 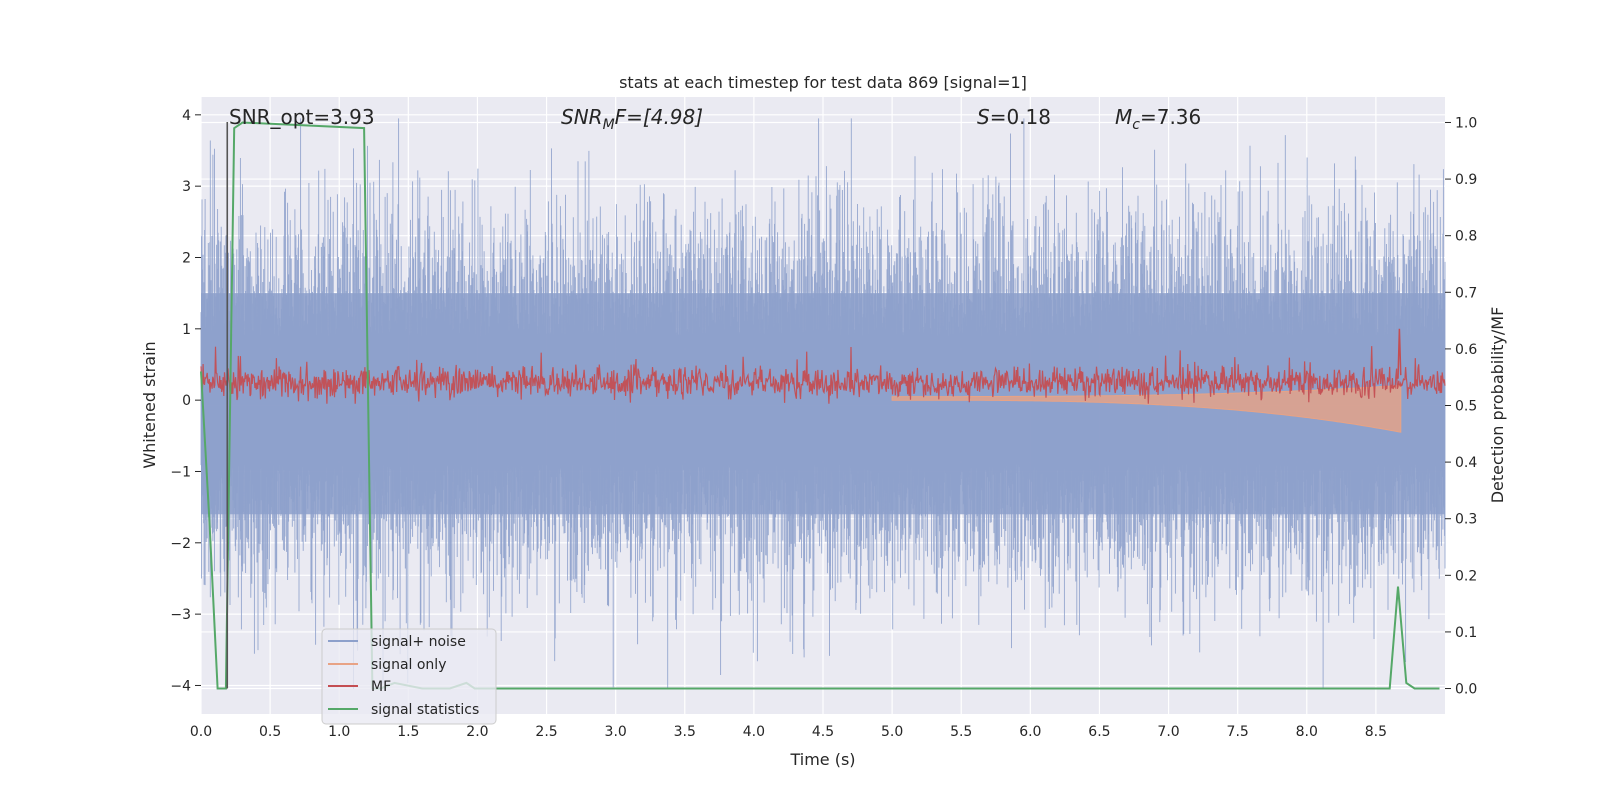 What do you see at coordinates (425, 710) in the screenshot?
I see `legend-label-signal-statistics: signal statistics` at bounding box center [425, 710].